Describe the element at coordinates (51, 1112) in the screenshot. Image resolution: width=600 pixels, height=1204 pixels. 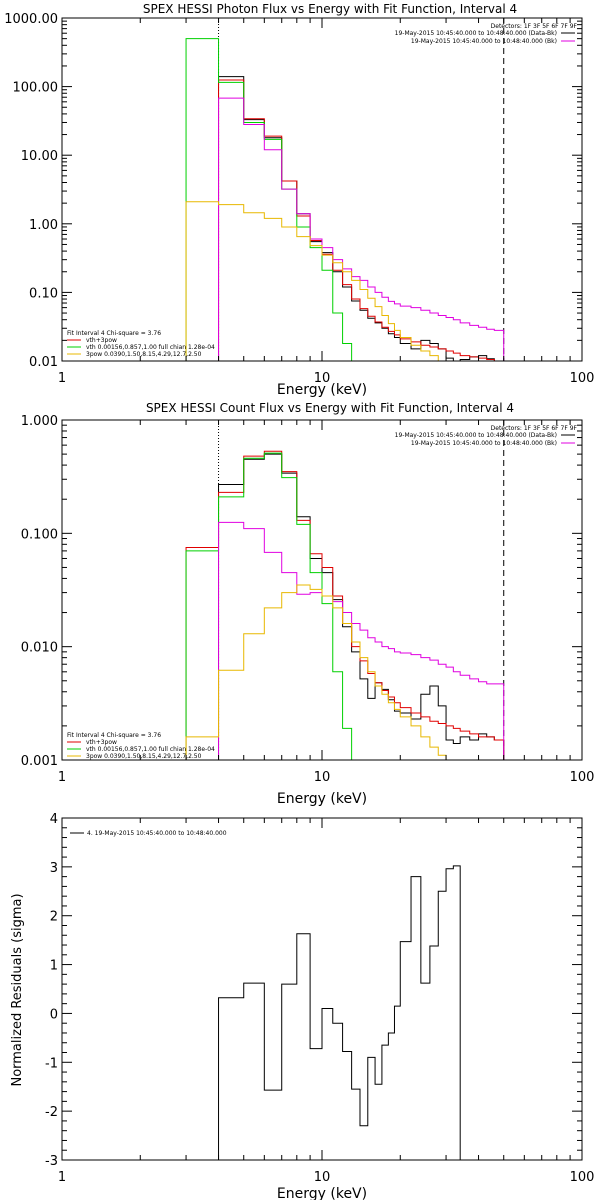
I see `y-tick-label: -2` at that location.